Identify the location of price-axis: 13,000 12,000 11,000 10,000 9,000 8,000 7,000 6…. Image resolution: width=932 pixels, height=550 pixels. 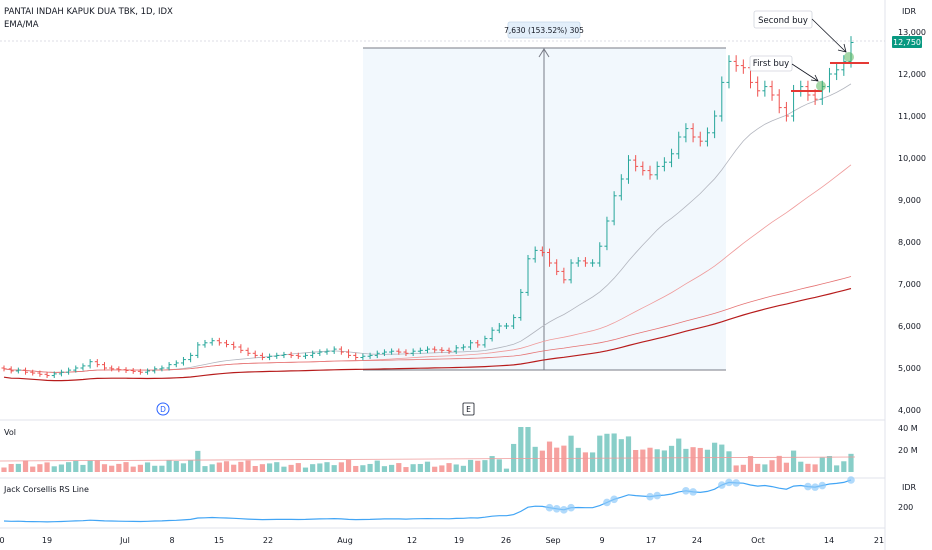
(912, 221).